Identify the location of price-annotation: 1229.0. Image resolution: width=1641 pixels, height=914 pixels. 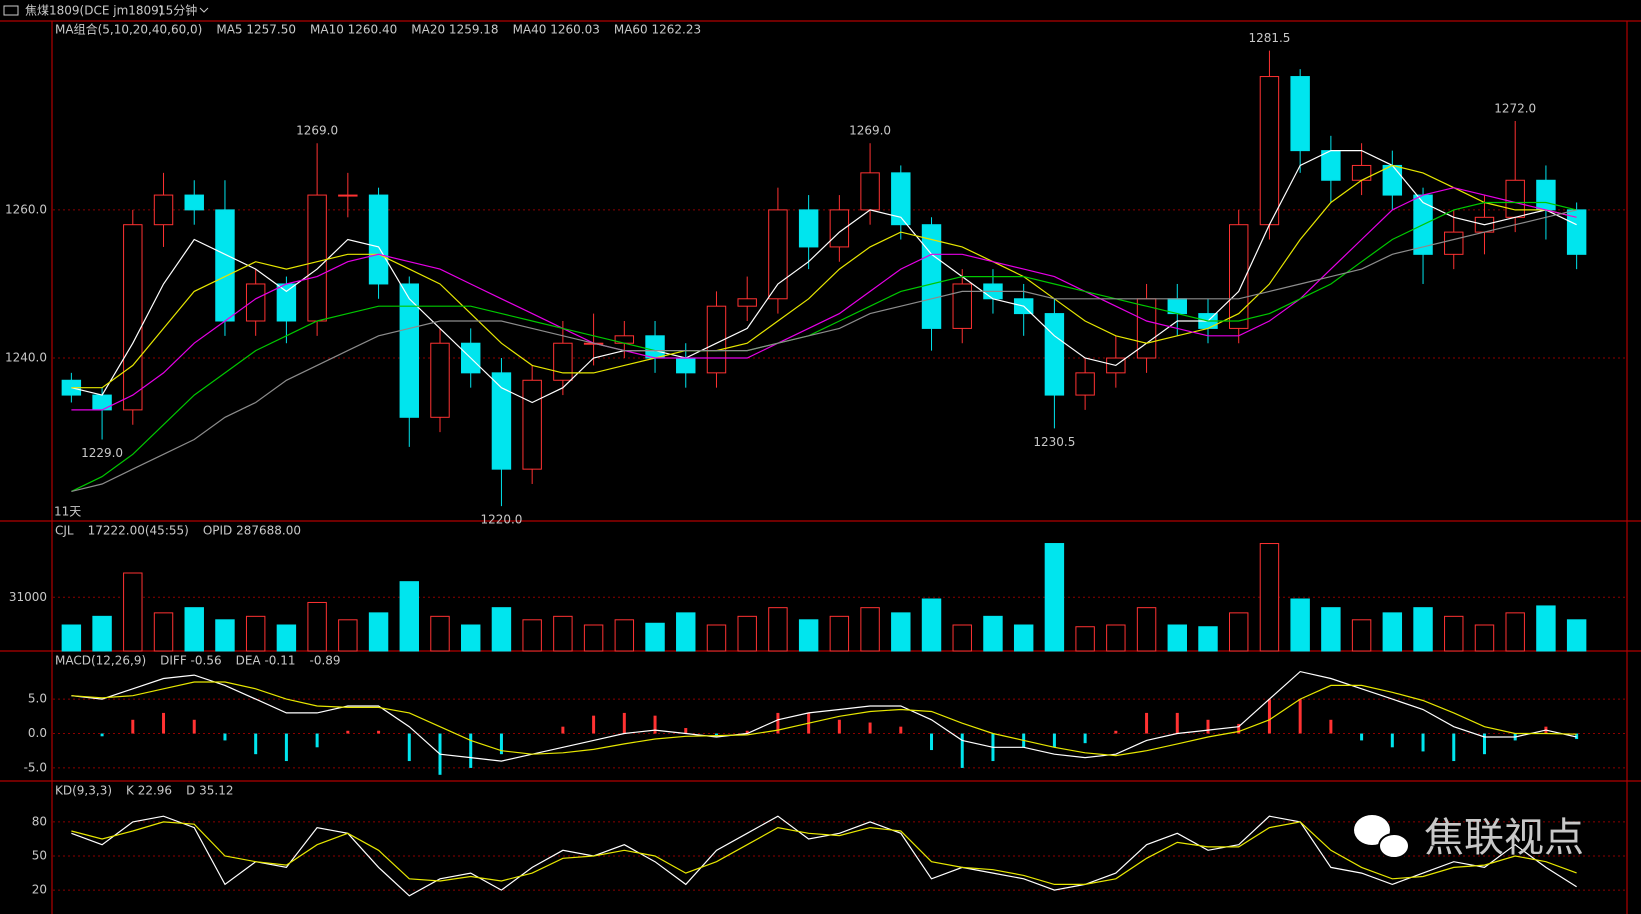
(102, 453).